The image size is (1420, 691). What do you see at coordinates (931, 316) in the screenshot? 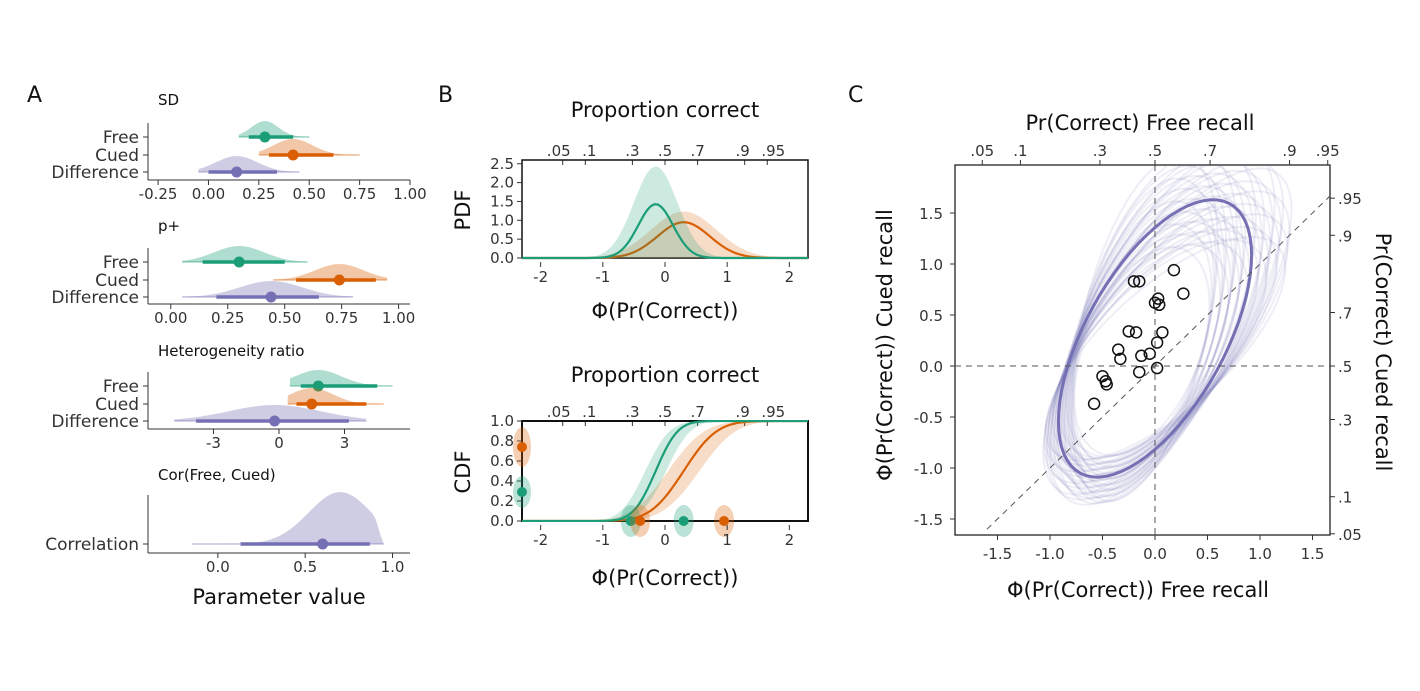
I see `y-tick-label: 0.5` at bounding box center [931, 316].